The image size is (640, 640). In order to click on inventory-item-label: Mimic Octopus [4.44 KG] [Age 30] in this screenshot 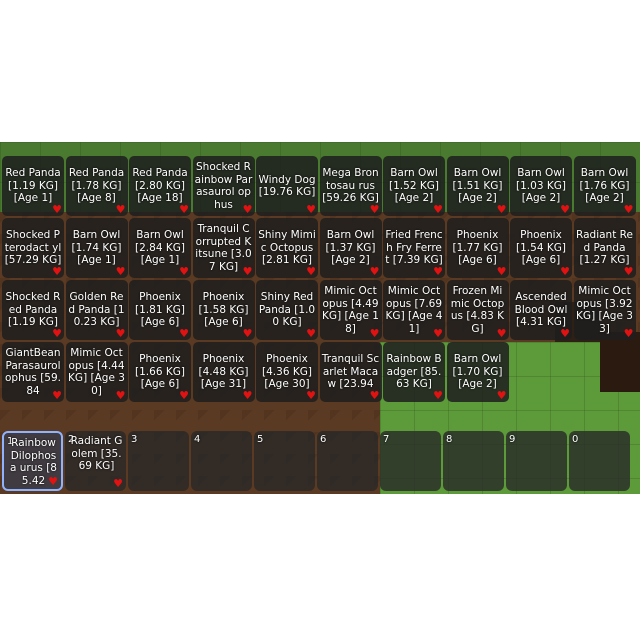, I will do `click(96, 372)`.